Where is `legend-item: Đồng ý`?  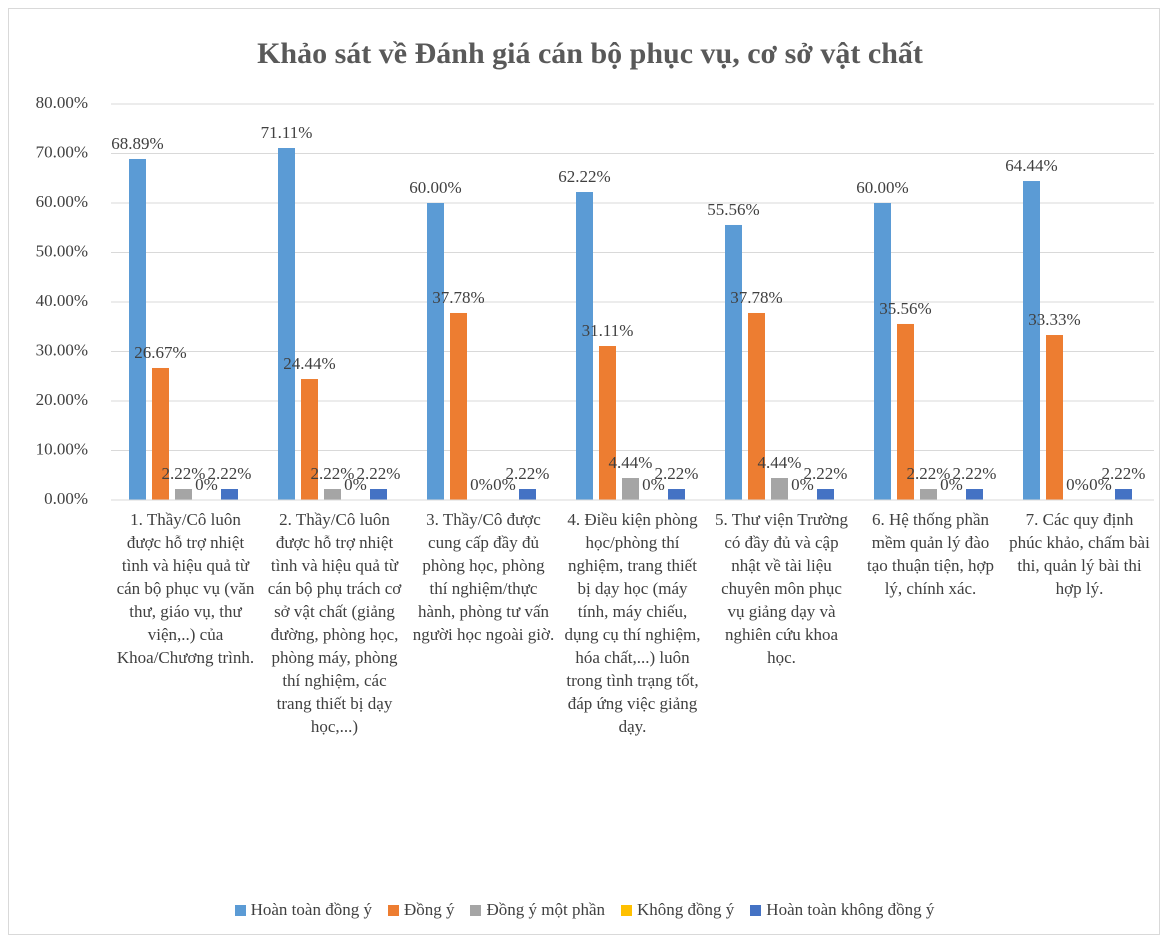 legend-item: Đồng ý is located at coordinates (421, 910).